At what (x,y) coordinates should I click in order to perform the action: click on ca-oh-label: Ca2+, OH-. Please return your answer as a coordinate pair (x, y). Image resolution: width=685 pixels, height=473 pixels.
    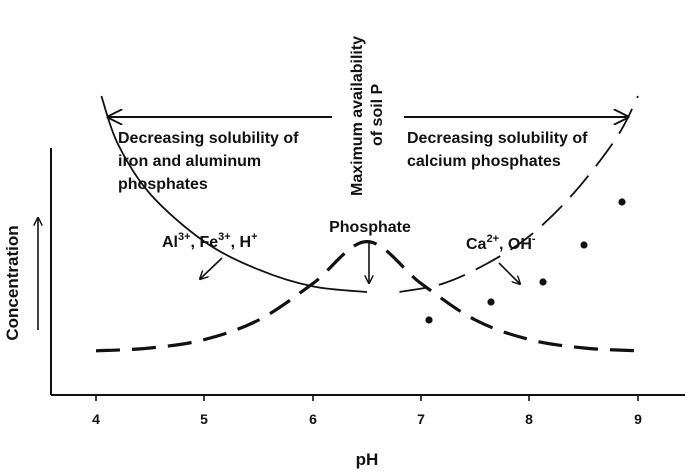
    Looking at the image, I should click on (501, 243).